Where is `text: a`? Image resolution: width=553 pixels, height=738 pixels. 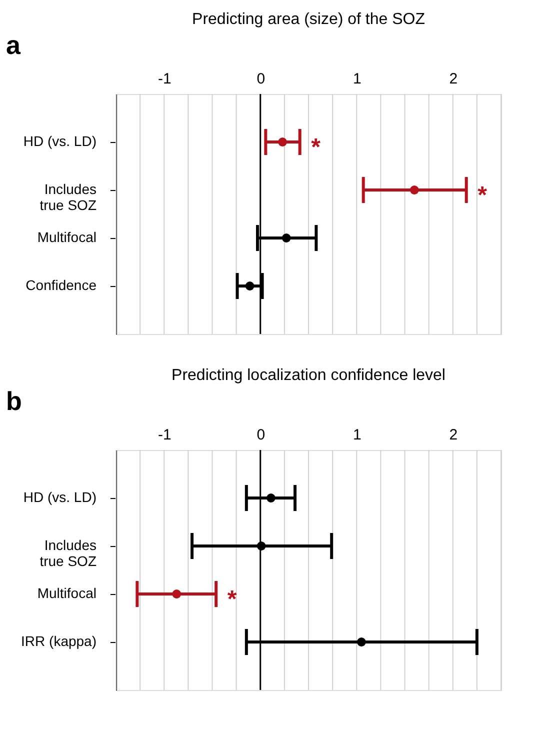
text: a is located at coordinates (13, 45).